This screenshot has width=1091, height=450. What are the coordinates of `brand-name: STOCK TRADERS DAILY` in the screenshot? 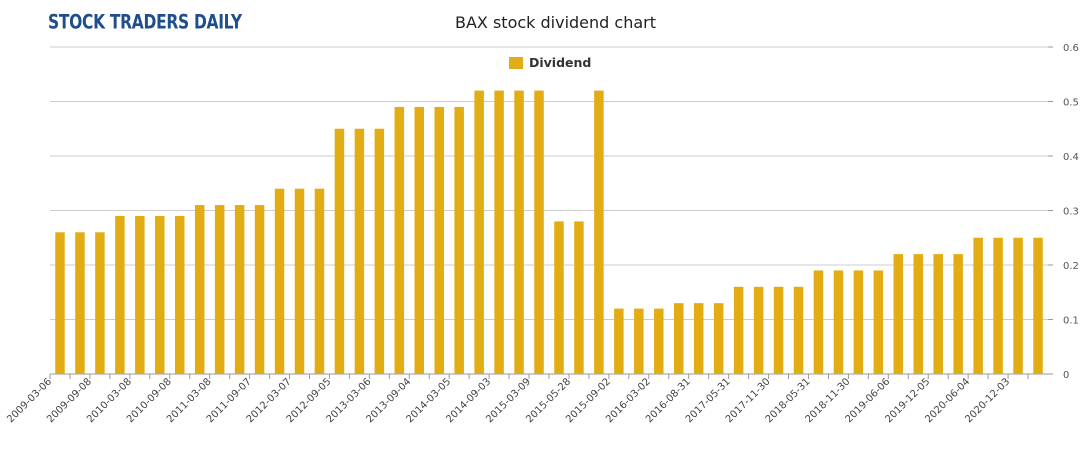 It's located at (145, 22).